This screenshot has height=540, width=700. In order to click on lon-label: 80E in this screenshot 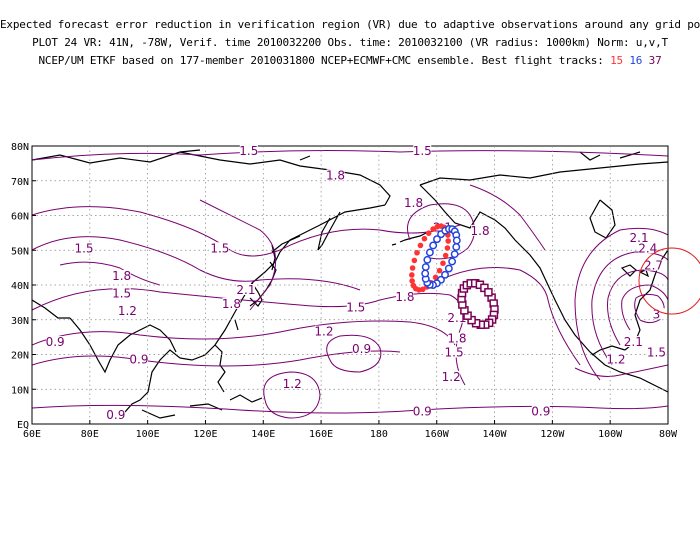, I will do `click(90, 434)`.